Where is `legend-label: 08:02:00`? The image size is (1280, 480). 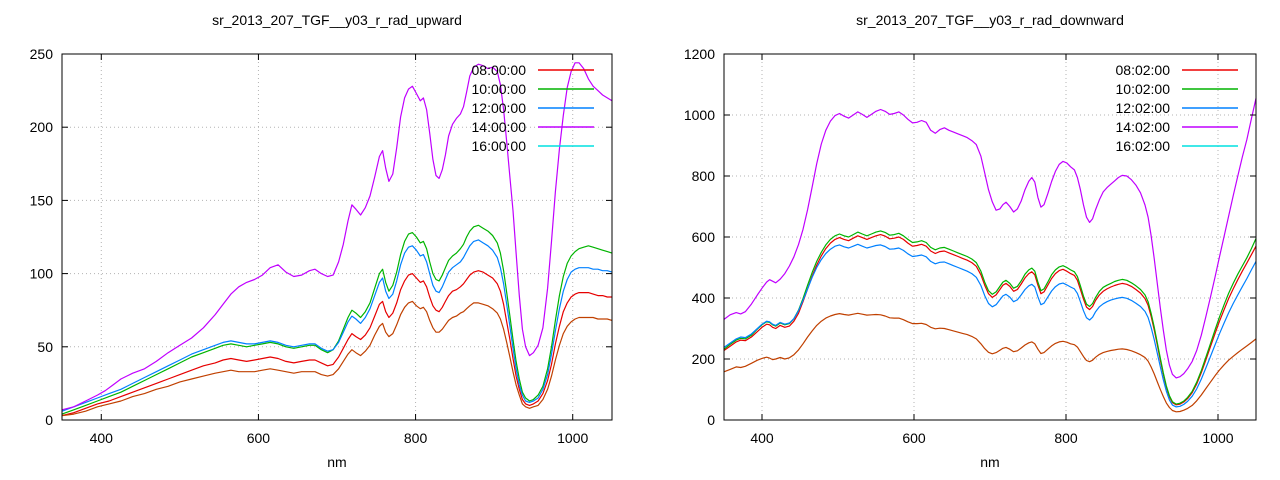
legend-label: 08:02:00 is located at coordinates (1143, 70).